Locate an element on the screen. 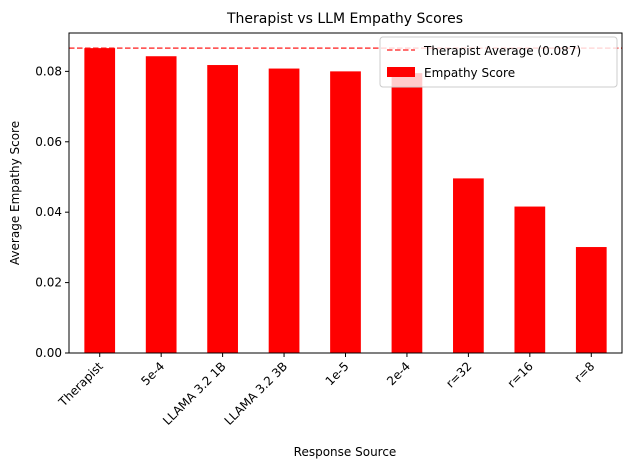 This screenshot has width=630, height=470. y-tick-label: 0.02 is located at coordinates (48, 283).